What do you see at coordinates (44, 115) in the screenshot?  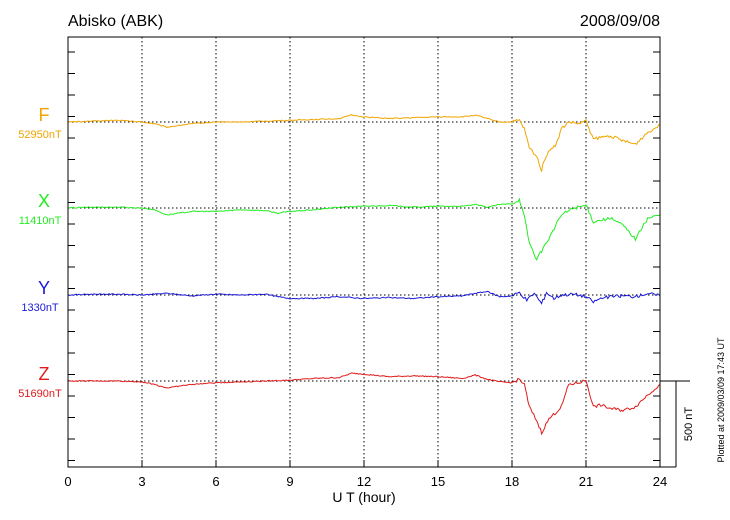 I see `series-name-f: F` at bounding box center [44, 115].